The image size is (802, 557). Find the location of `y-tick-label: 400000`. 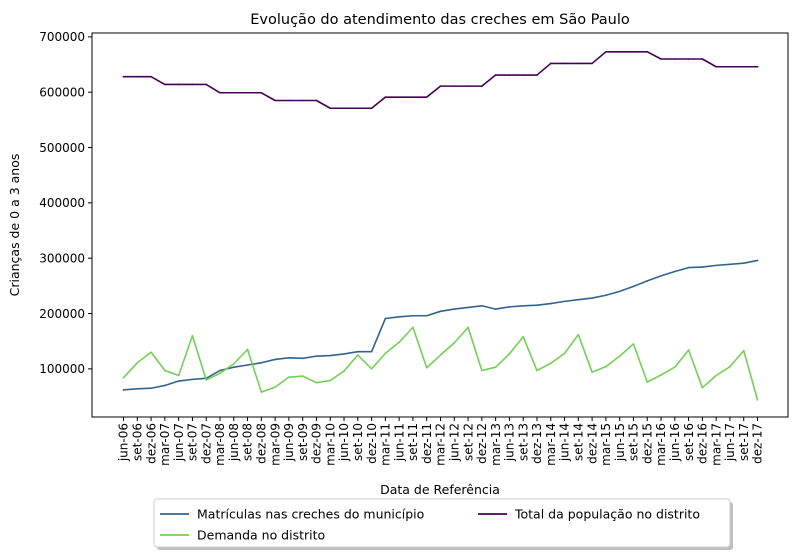

y-tick-label: 400000 is located at coordinates (62, 203).